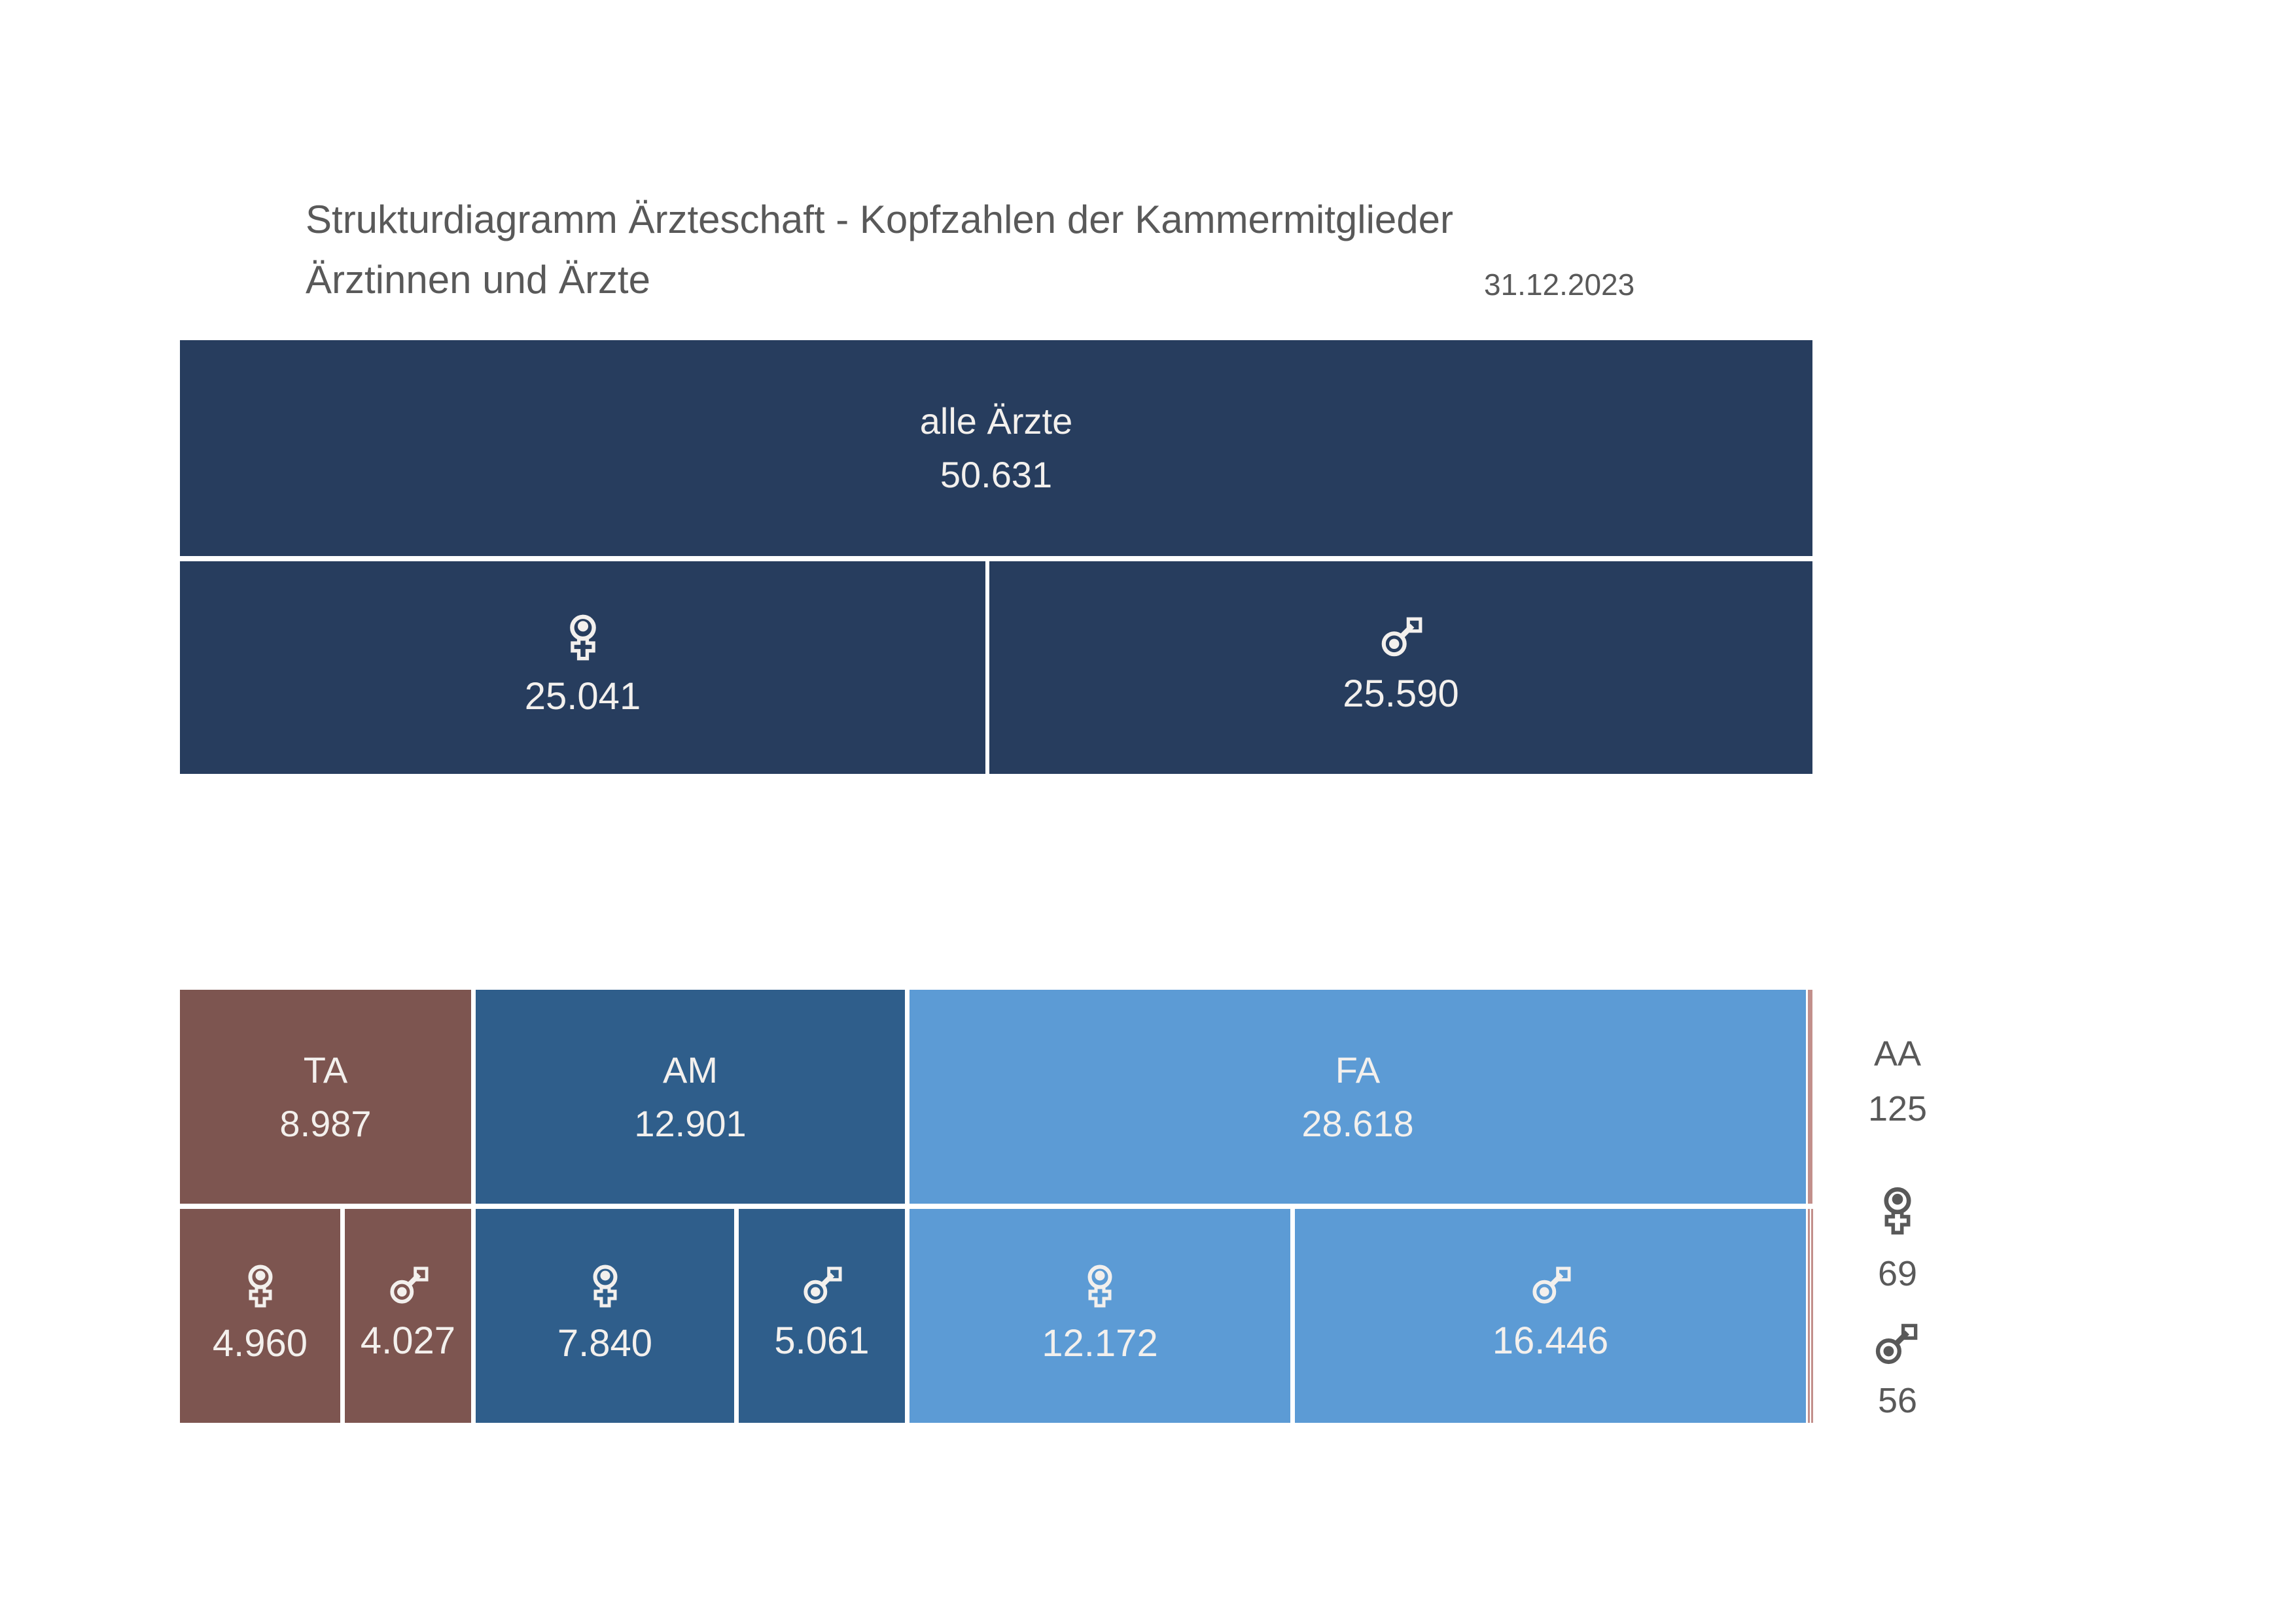 The width and height of the screenshot is (2296, 1623). Describe the element at coordinates (691, 1070) in the screenshot. I see `group-am-label: AM` at that location.